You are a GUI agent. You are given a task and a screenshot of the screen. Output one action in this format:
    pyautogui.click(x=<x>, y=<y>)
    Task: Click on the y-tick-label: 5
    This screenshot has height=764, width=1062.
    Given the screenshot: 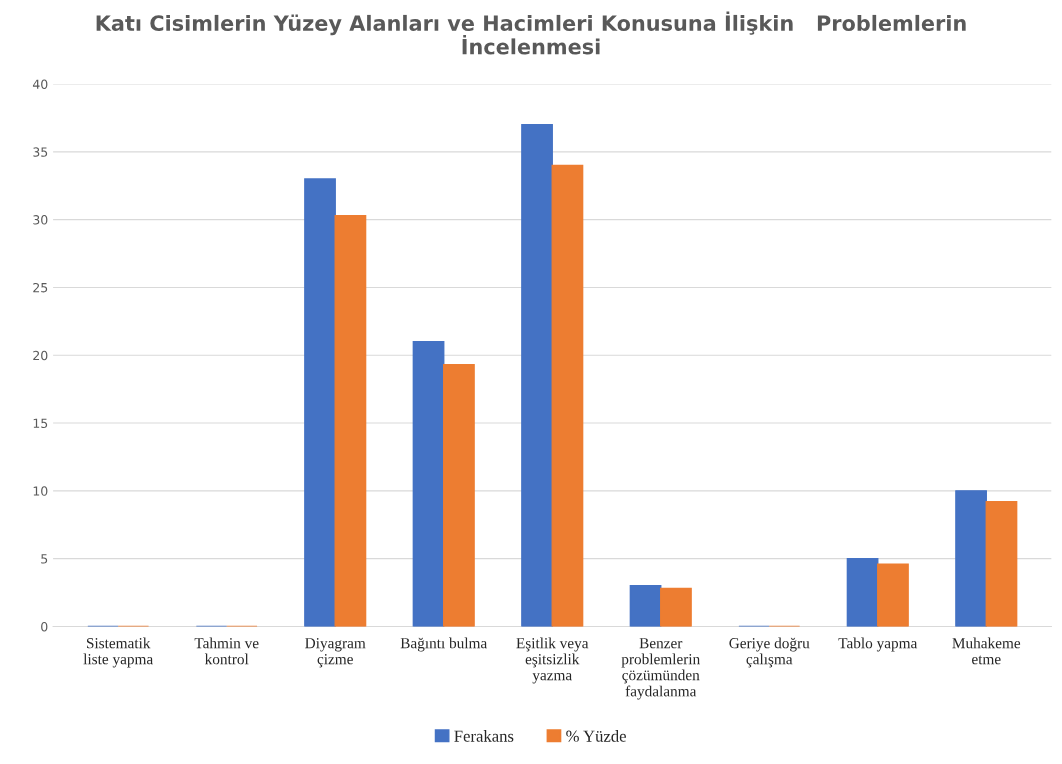 What is the action you would take?
    pyautogui.click(x=44, y=559)
    